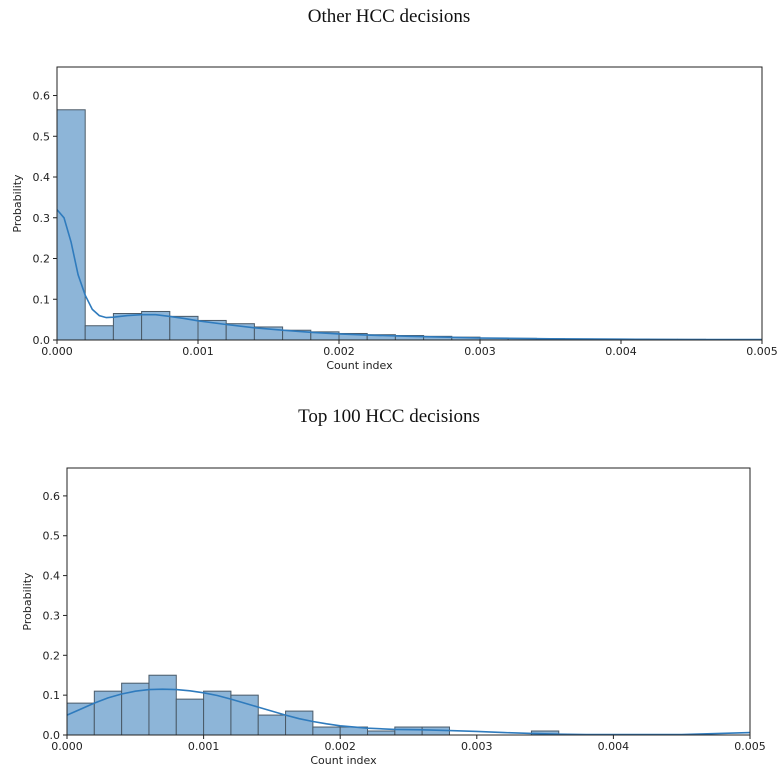 The image size is (778, 771). What do you see at coordinates (42, 340) in the screenshot?
I see `y-tick-label-top-0: 0.0` at bounding box center [42, 340].